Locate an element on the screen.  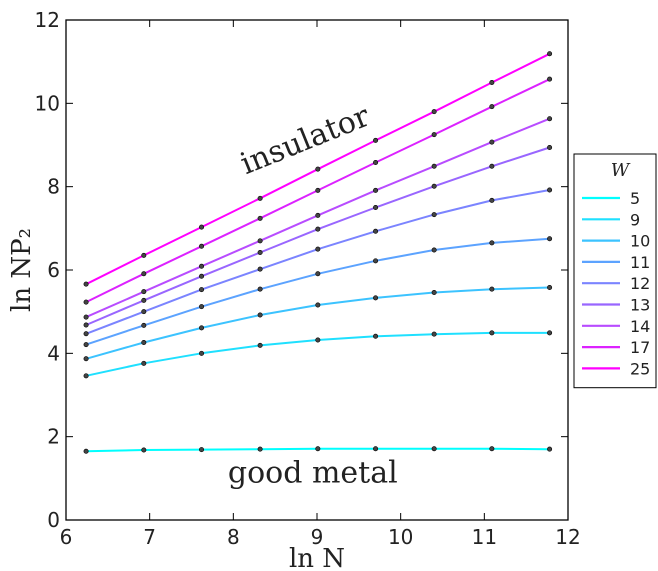
x-tick-label: 9 is located at coordinates (317, 537).